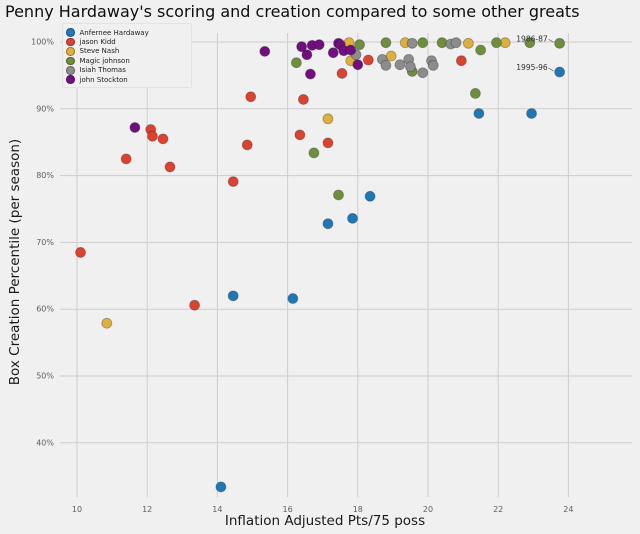  I want to click on legend-item-steve-nash: Steve Nash, so click(128, 51).